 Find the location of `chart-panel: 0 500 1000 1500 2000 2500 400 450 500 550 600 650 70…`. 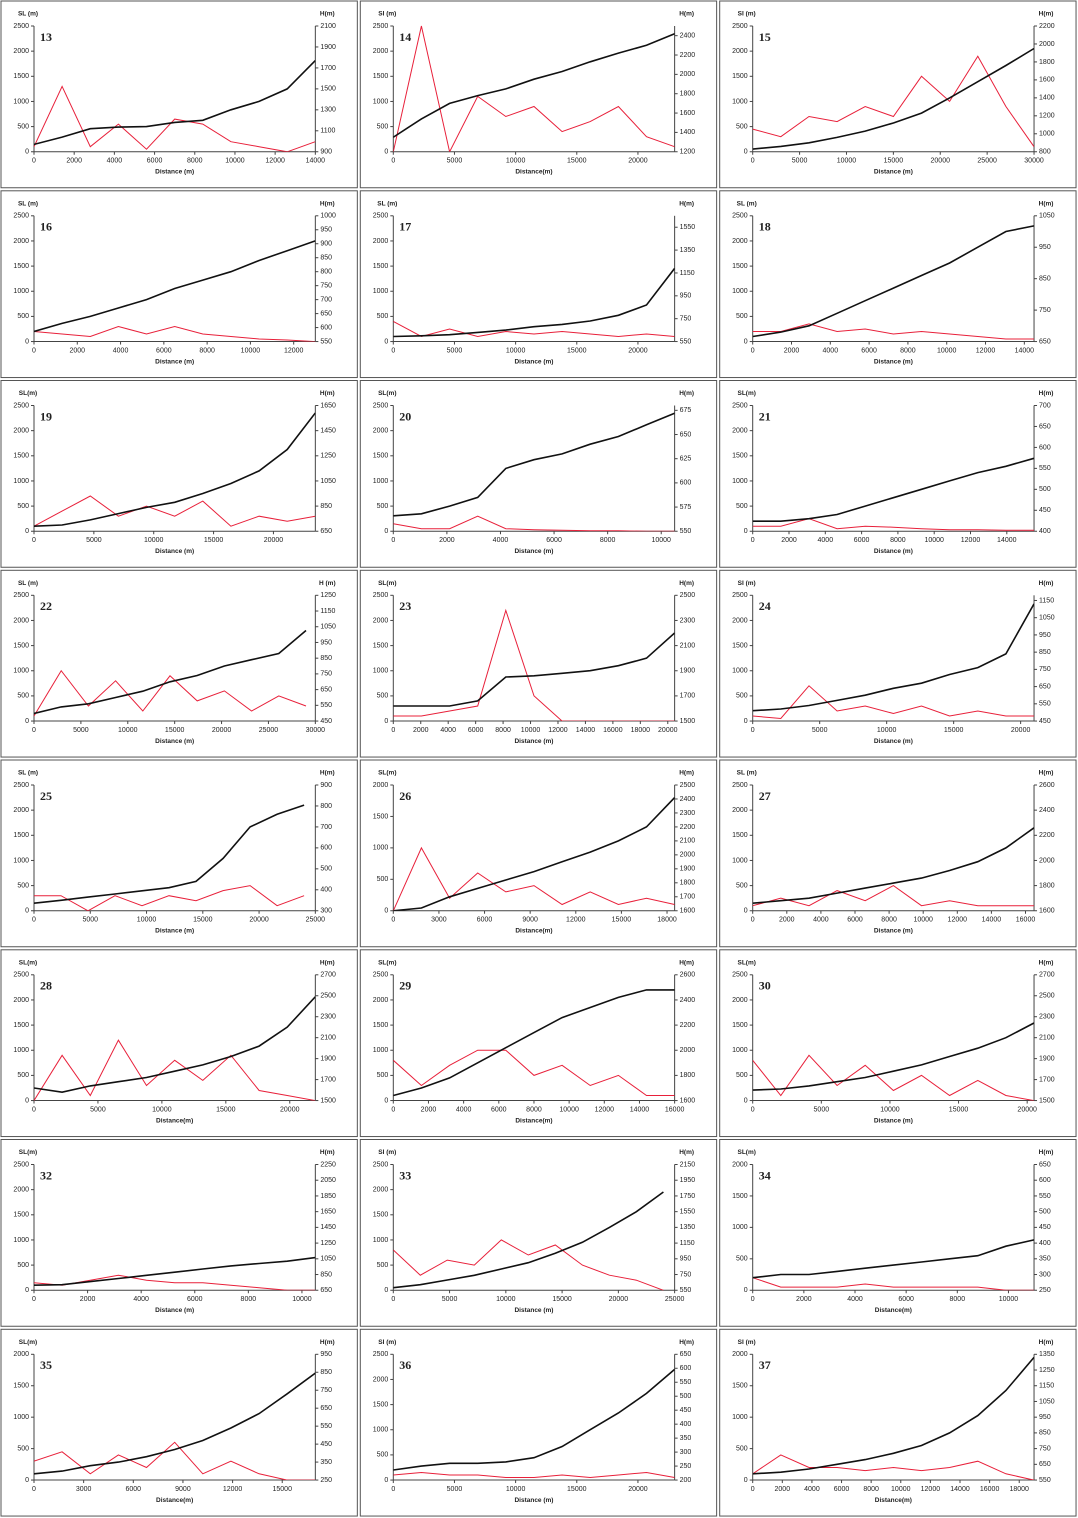

chart-panel: 0 500 1000 1500 2000 2500 400 450 500 550 600 650 70… is located at coordinates (898, 474).